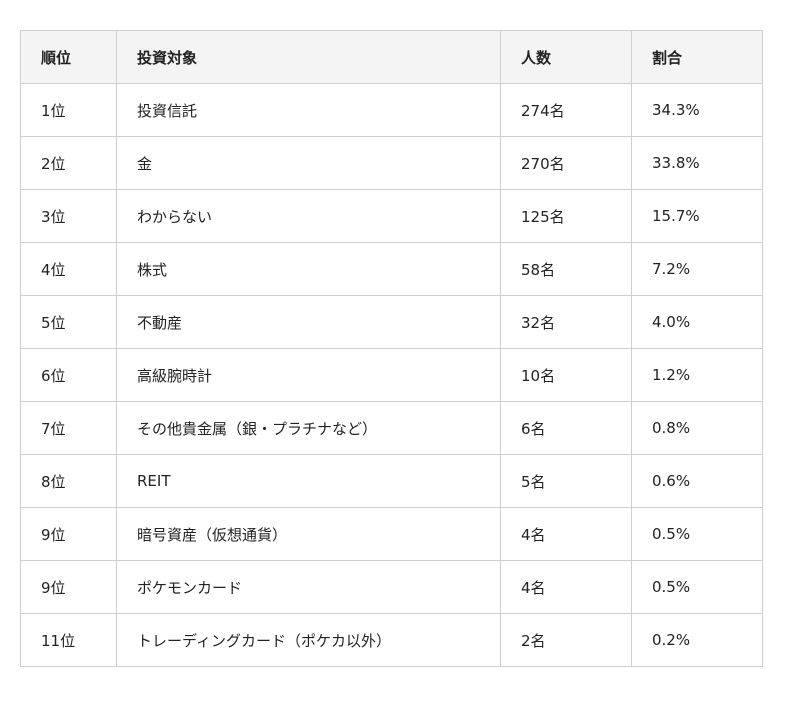 This screenshot has width=800, height=709. What do you see at coordinates (697, 428) in the screenshot?
I see `cell-ratio: 0.8%` at bounding box center [697, 428].